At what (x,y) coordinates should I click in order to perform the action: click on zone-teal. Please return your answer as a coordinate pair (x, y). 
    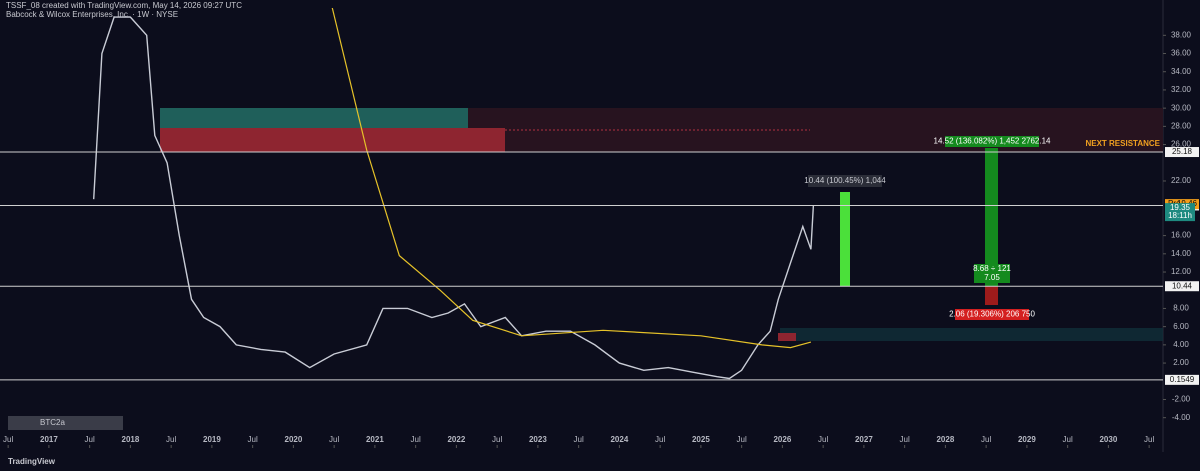
    Looking at the image, I should click on (314, 118).